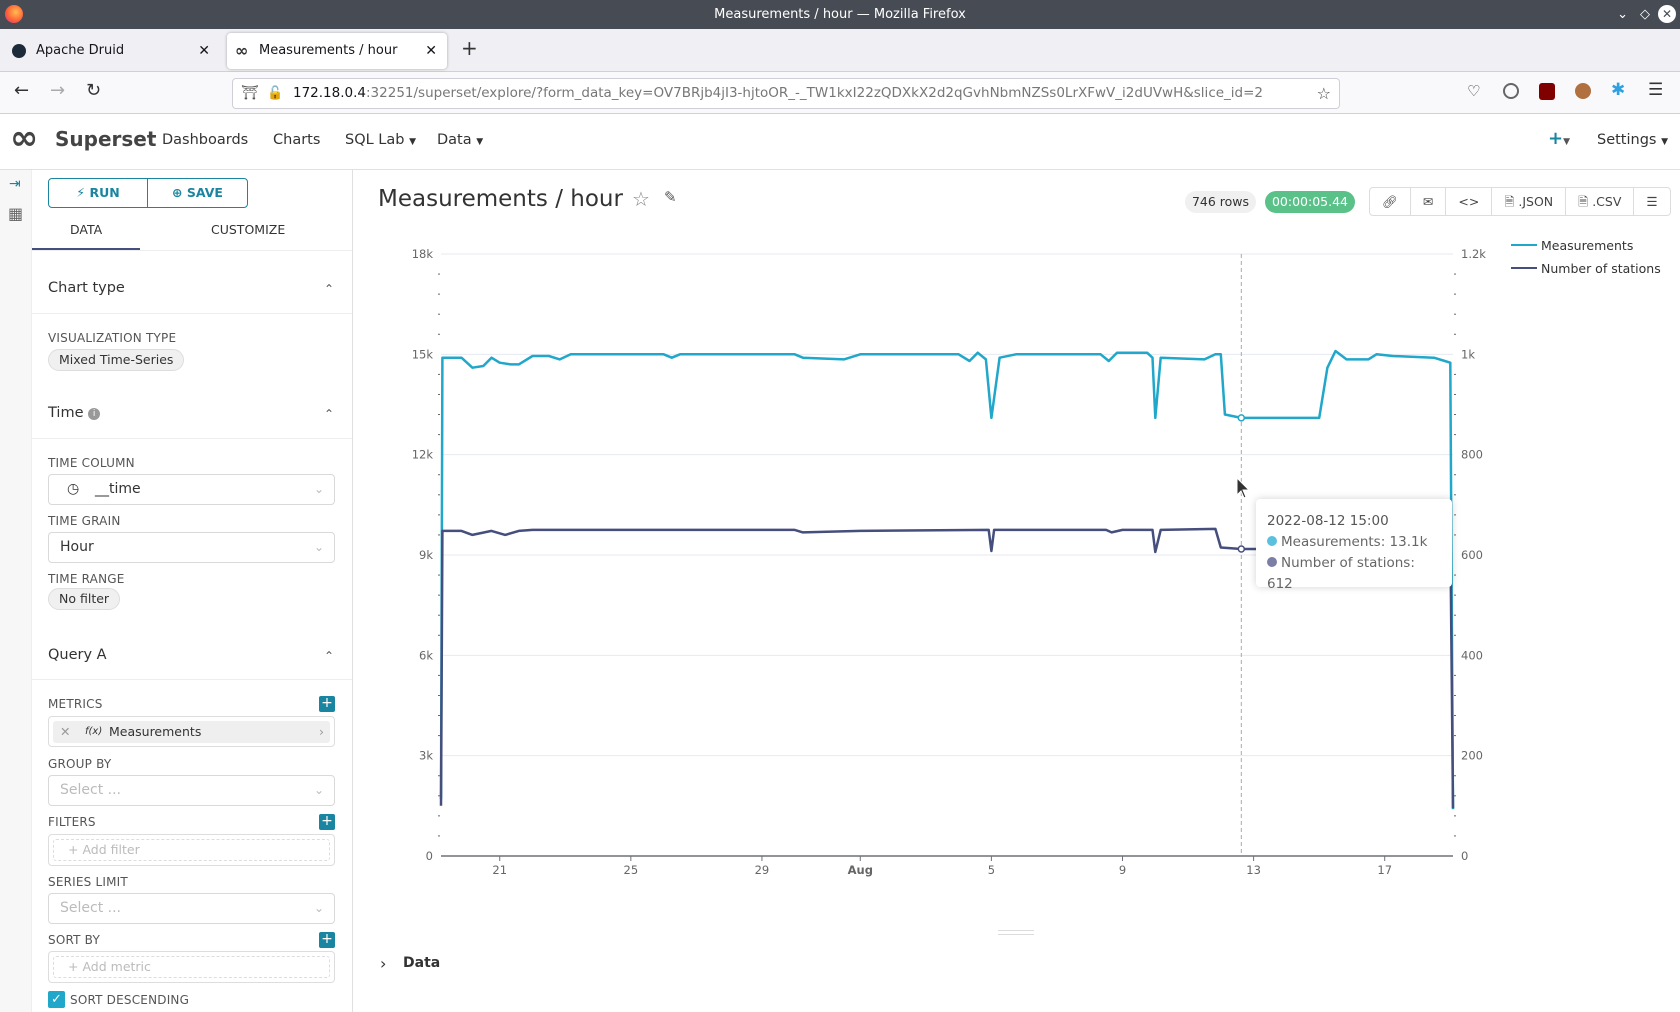 This screenshot has width=1680, height=1012. What do you see at coordinates (106, 139) in the screenshot?
I see `brand-name: Superset` at bounding box center [106, 139].